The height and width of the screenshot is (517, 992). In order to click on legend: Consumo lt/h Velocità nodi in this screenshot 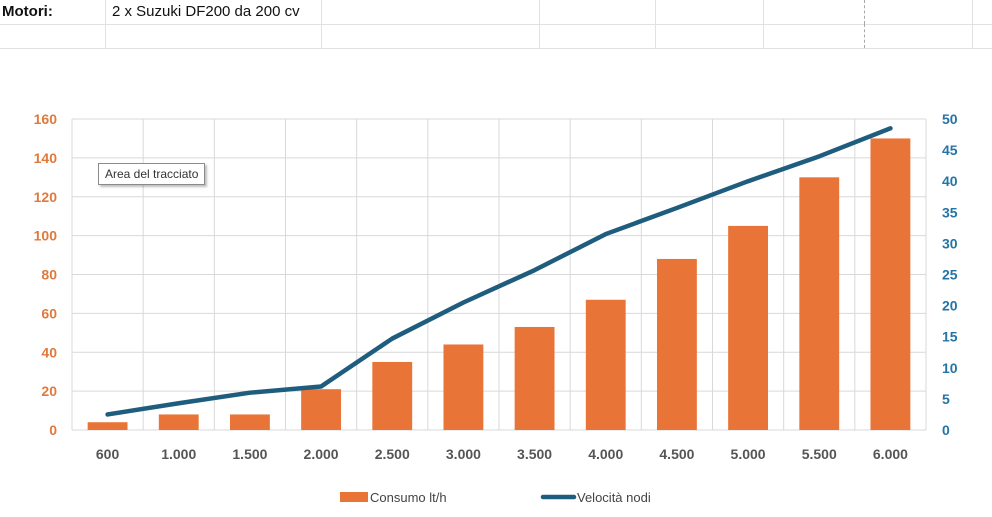, I will do `click(495, 497)`.